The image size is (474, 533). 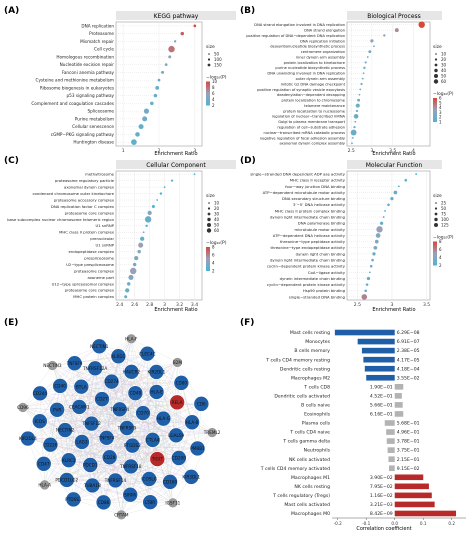 I want to click on panel-a-title: KEGG pathway, so click(x=176, y=16).